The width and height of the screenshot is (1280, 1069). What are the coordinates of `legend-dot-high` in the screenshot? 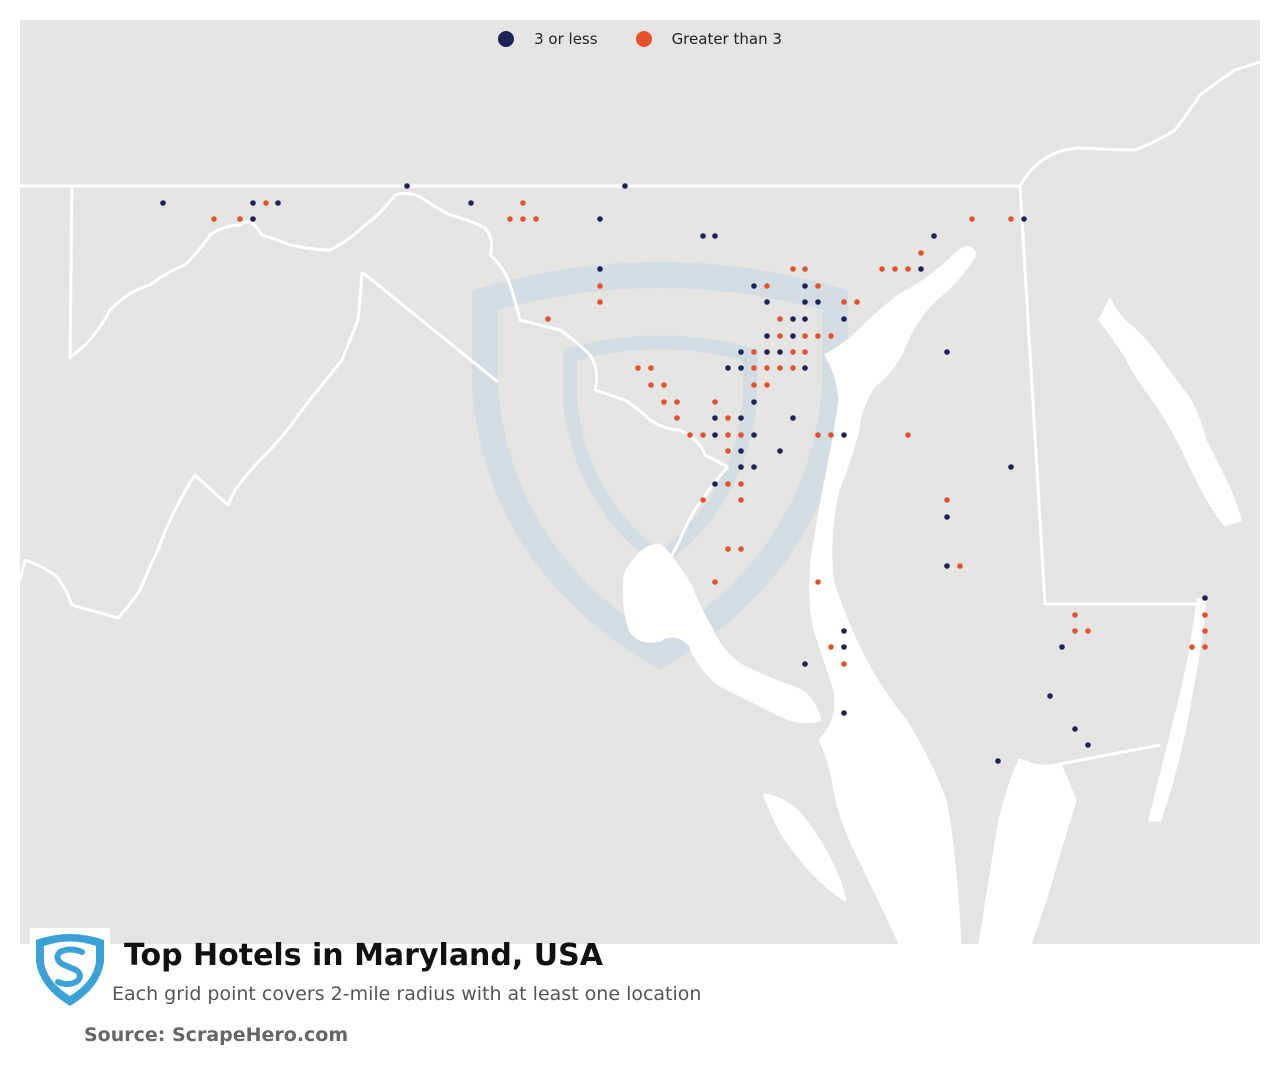 It's located at (643, 39).